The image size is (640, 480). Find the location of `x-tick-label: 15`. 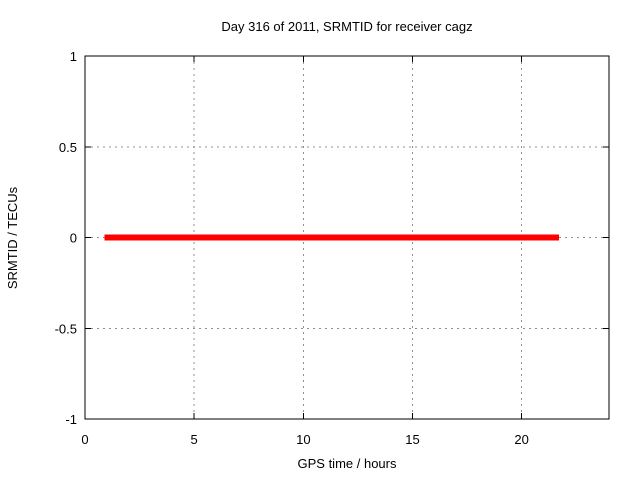

x-tick-label: 15 is located at coordinates (412, 439).